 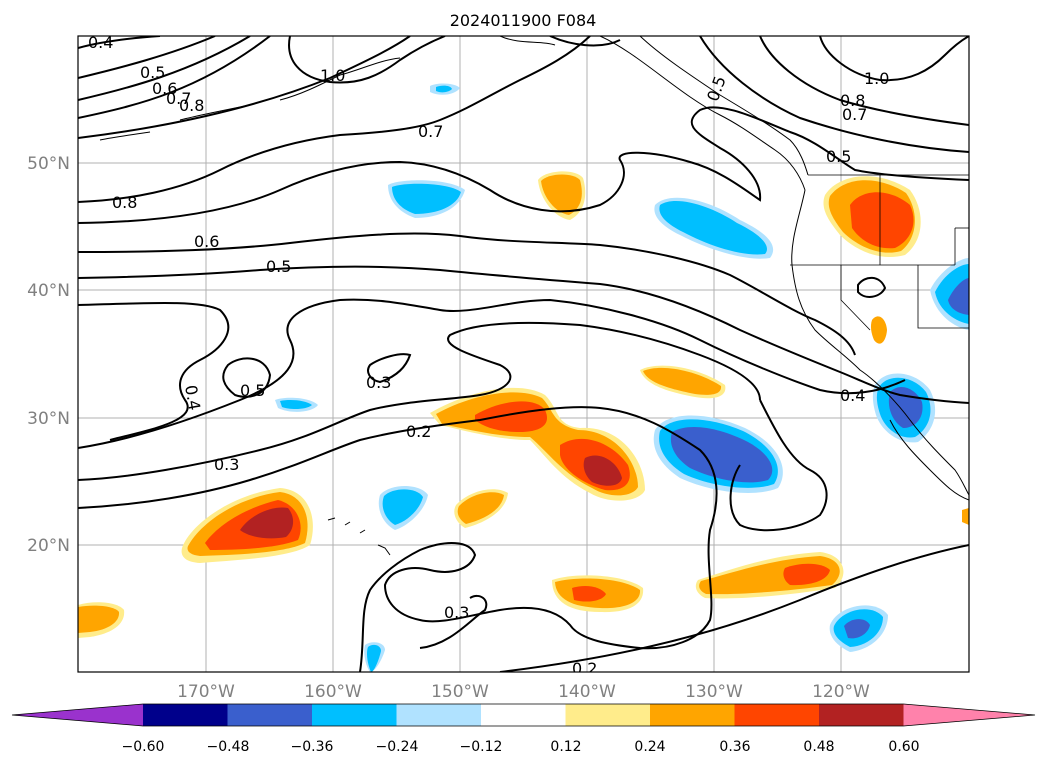 I want to click on colorbar-extend-high, so click(x=969, y=715).